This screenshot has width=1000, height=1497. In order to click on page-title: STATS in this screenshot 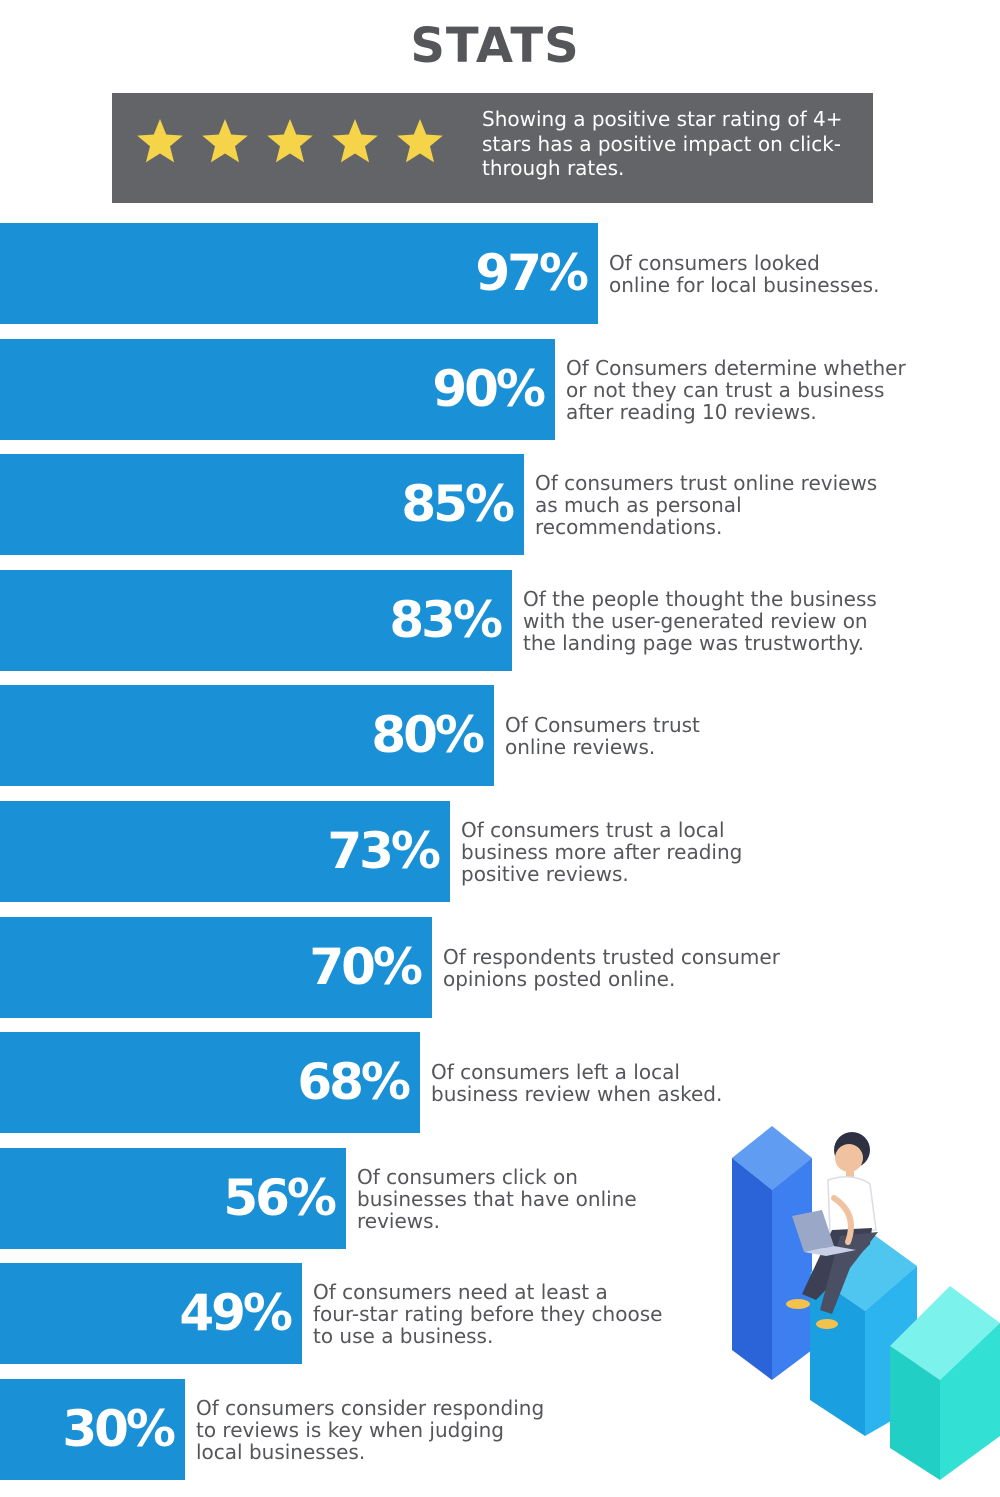, I will do `click(495, 46)`.